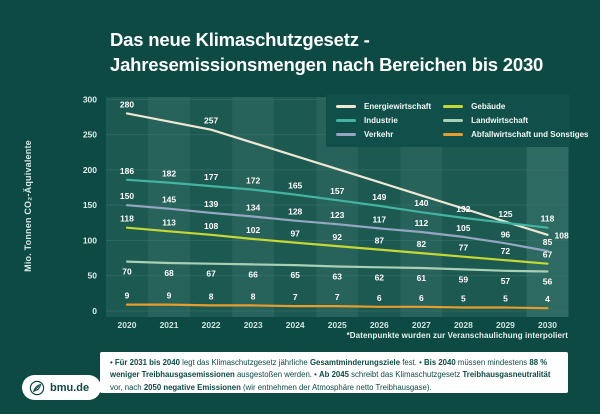 The height and width of the screenshot is (414, 600). Describe the element at coordinates (169, 200) in the screenshot. I see `svg-text: 145` at that location.